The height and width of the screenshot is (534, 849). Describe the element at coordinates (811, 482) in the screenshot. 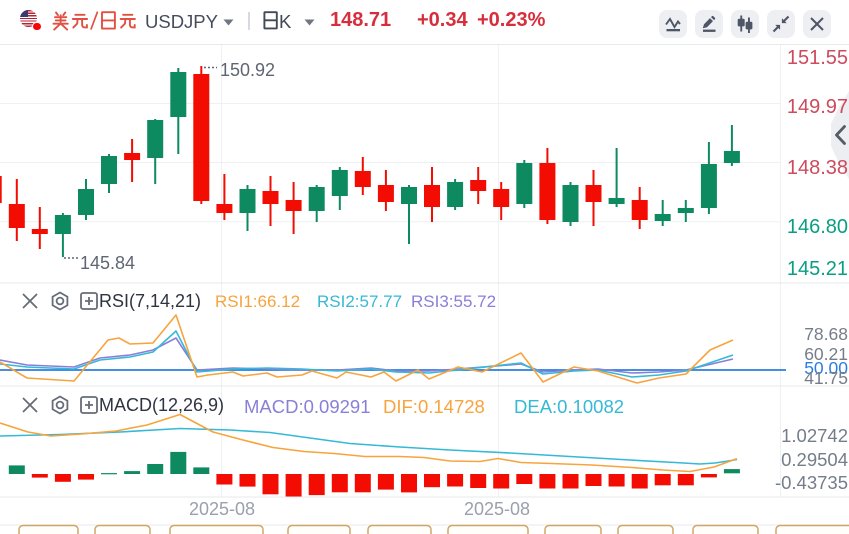

I see `svg-text: -0.43735` at that location.